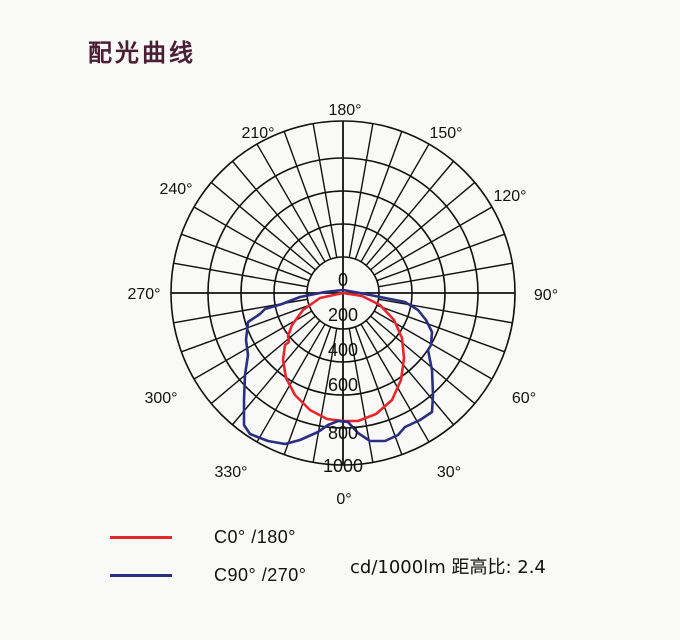 The width and height of the screenshot is (680, 640). Describe the element at coordinates (255, 537) in the screenshot. I see `legend-label: C0° /180°` at that location.